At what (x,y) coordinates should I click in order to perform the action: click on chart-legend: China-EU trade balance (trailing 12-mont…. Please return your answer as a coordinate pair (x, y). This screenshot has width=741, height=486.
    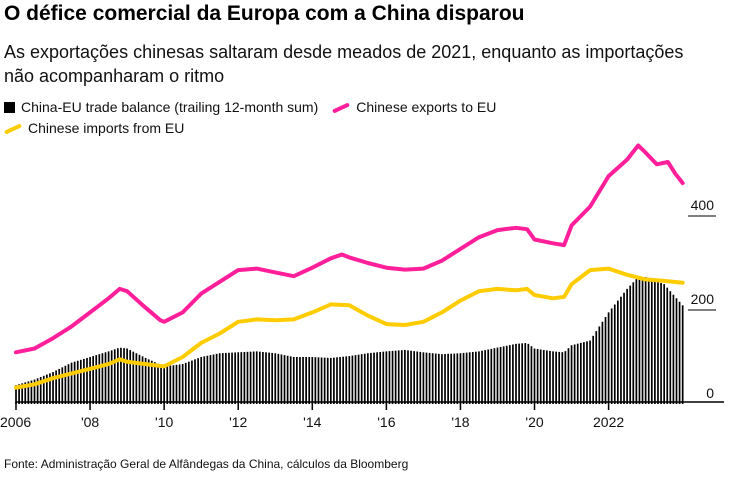
    Looking at the image, I should click on (256, 118).